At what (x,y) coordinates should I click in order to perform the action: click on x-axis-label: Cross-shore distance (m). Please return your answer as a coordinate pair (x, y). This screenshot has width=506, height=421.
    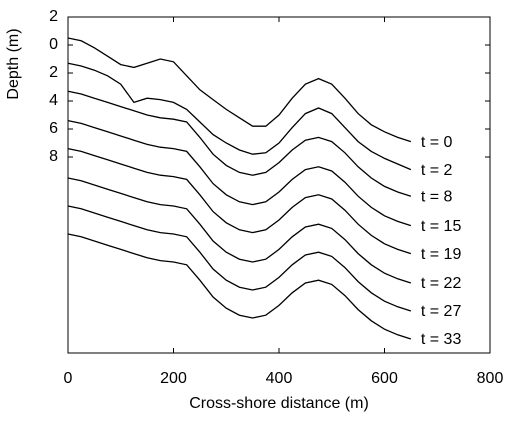
    Looking at the image, I should click on (279, 403).